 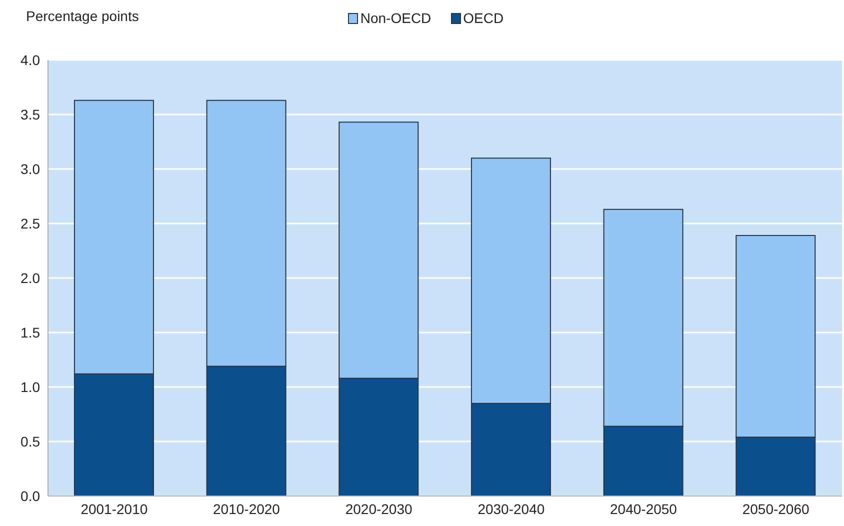 I want to click on y-tick-label: 3.5, so click(x=30, y=114).